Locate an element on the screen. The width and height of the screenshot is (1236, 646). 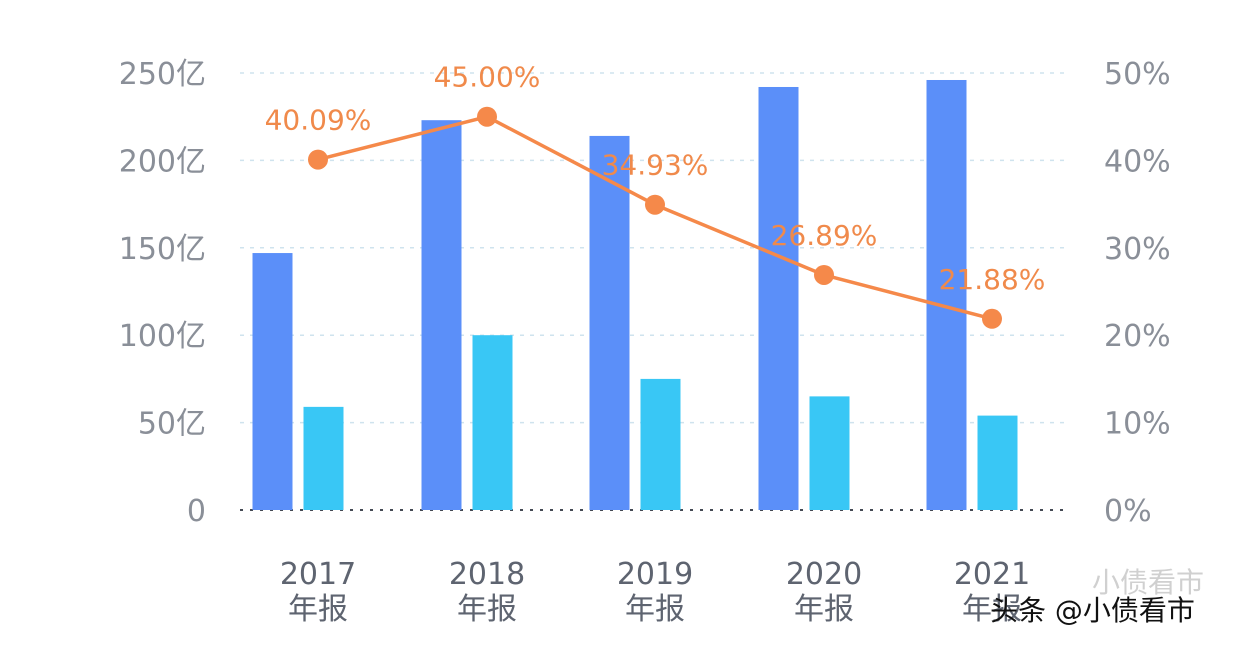
category-year-2019: 2019 is located at coordinates (655, 574).